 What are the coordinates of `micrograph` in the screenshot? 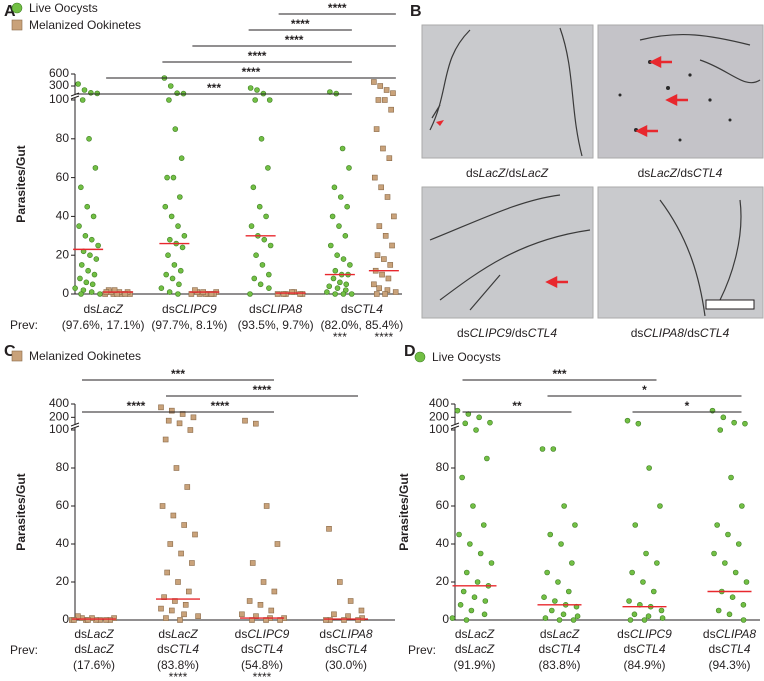 It's located at (507, 91).